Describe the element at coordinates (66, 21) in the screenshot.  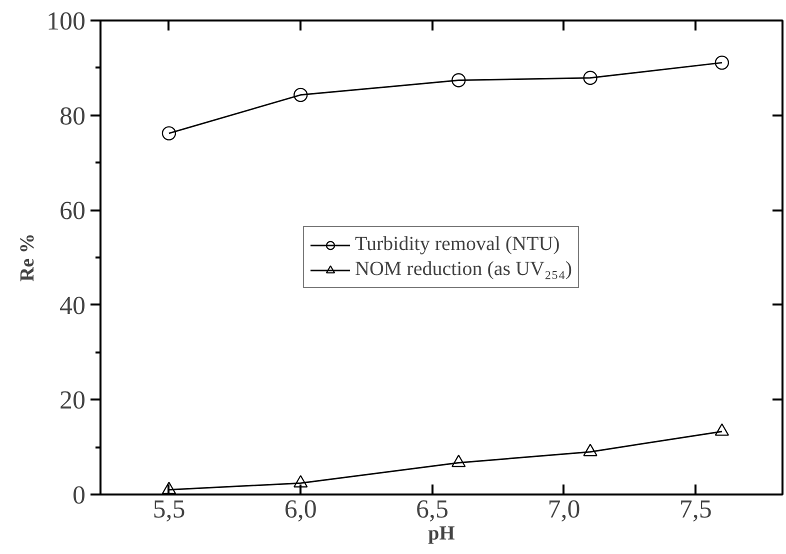
I see `y-tick-label: 100` at that location.